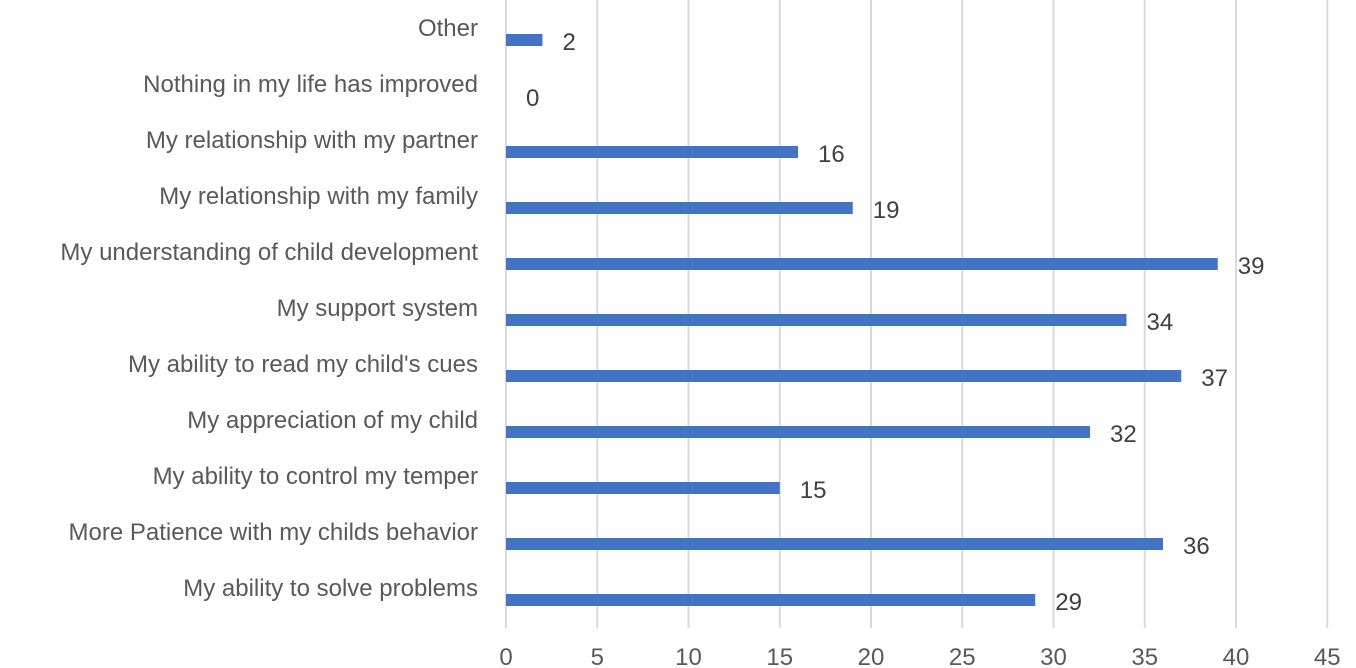  I want to click on x-tick-label: 0, so click(505, 656).